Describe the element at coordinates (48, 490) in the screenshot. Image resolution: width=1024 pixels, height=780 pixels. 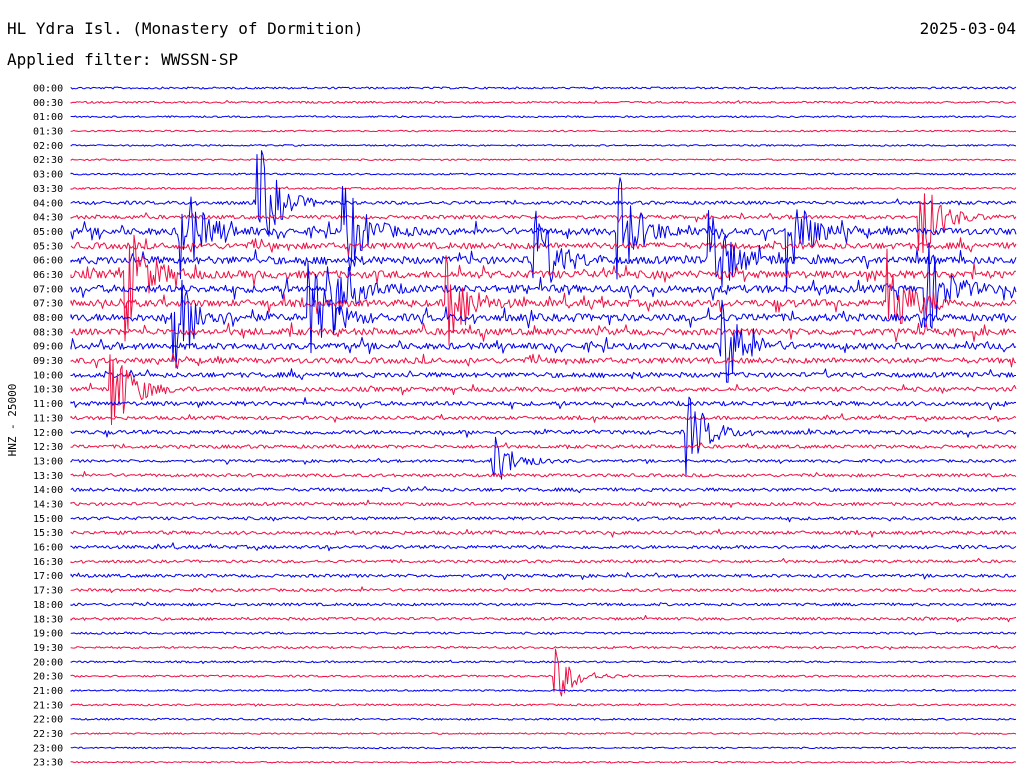
I see `time-label: 14:00` at that location.